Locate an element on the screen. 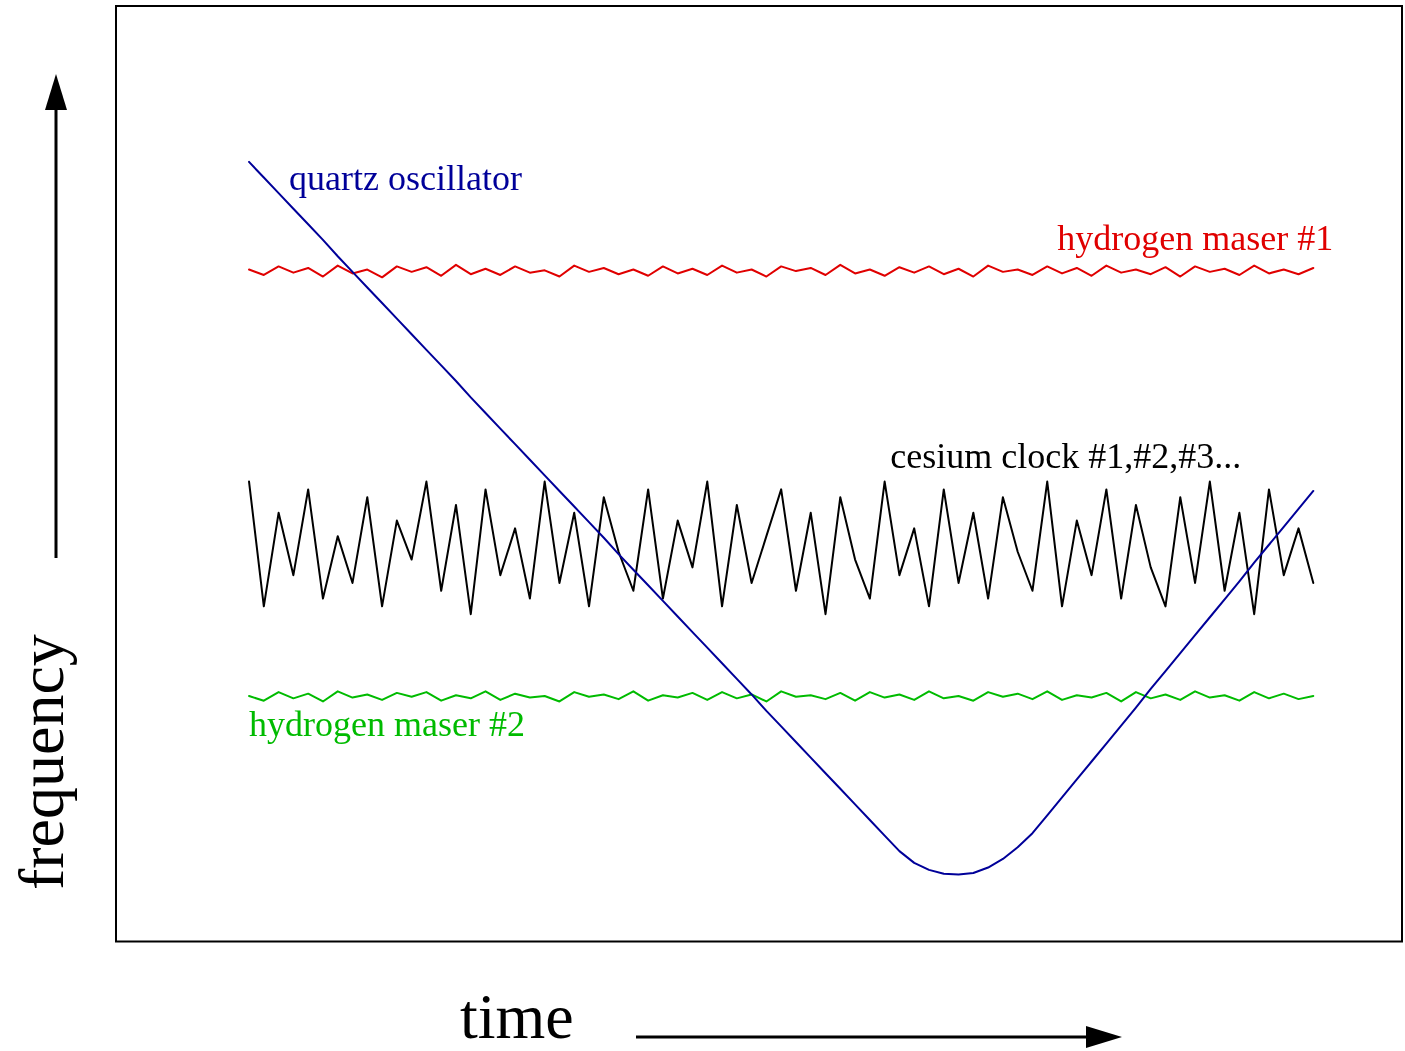 The width and height of the screenshot is (1405, 1051). series-label: quartz oscillator is located at coordinates (405, 177).